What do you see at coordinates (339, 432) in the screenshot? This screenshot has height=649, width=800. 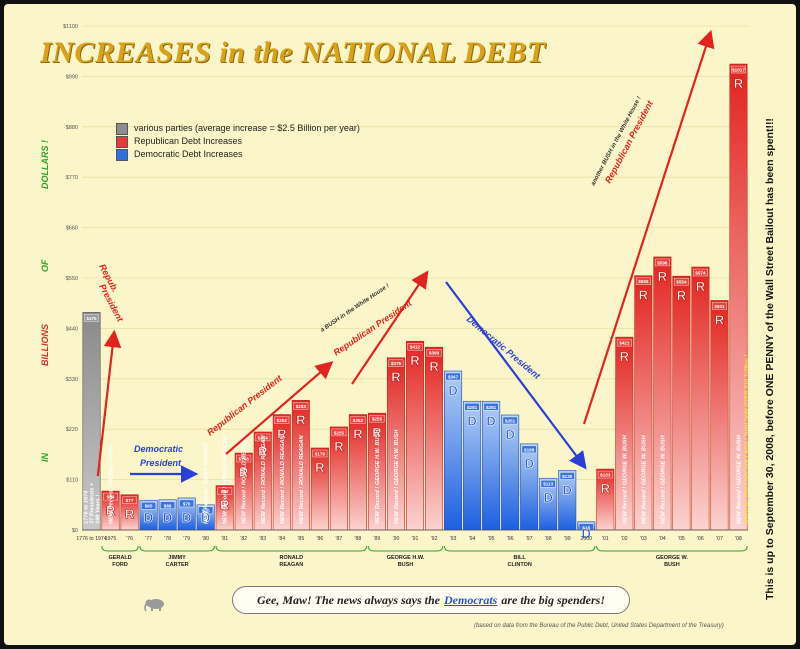 I see `bar-value-label: $225` at bounding box center [339, 432].